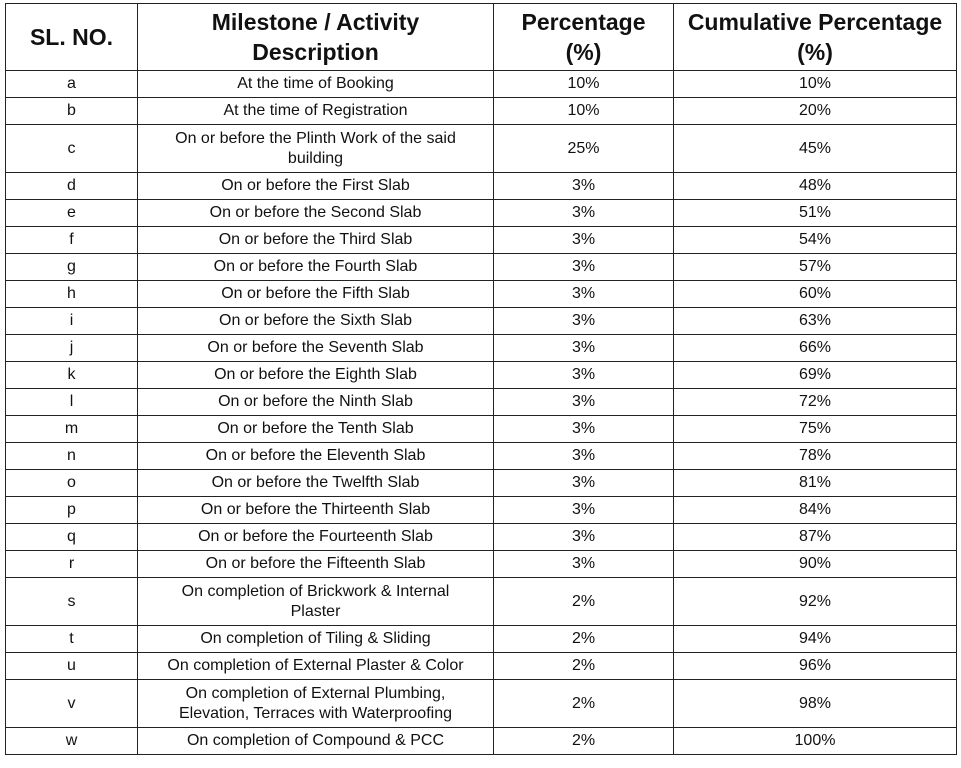 Image resolution: width=961 pixels, height=768 pixels. I want to click on table-cell: q, so click(71, 537).